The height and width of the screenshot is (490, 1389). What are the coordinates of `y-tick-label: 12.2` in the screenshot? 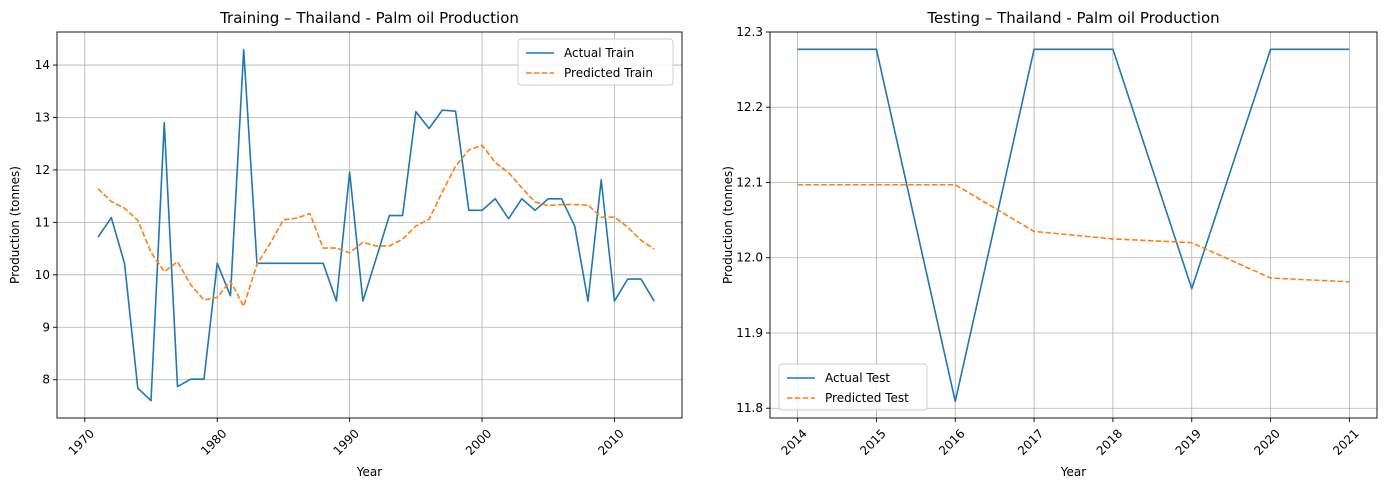 It's located at (749, 107).